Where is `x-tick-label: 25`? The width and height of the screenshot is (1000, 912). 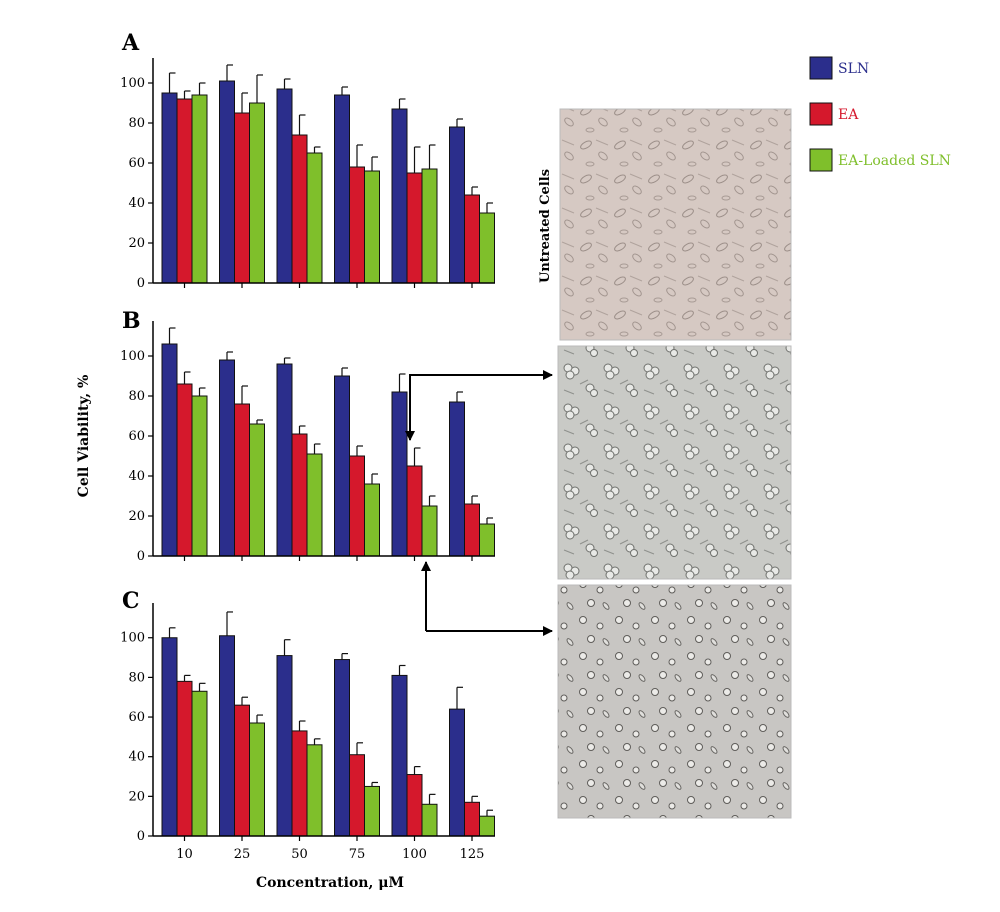 x-tick-label: 25 is located at coordinates (242, 854).